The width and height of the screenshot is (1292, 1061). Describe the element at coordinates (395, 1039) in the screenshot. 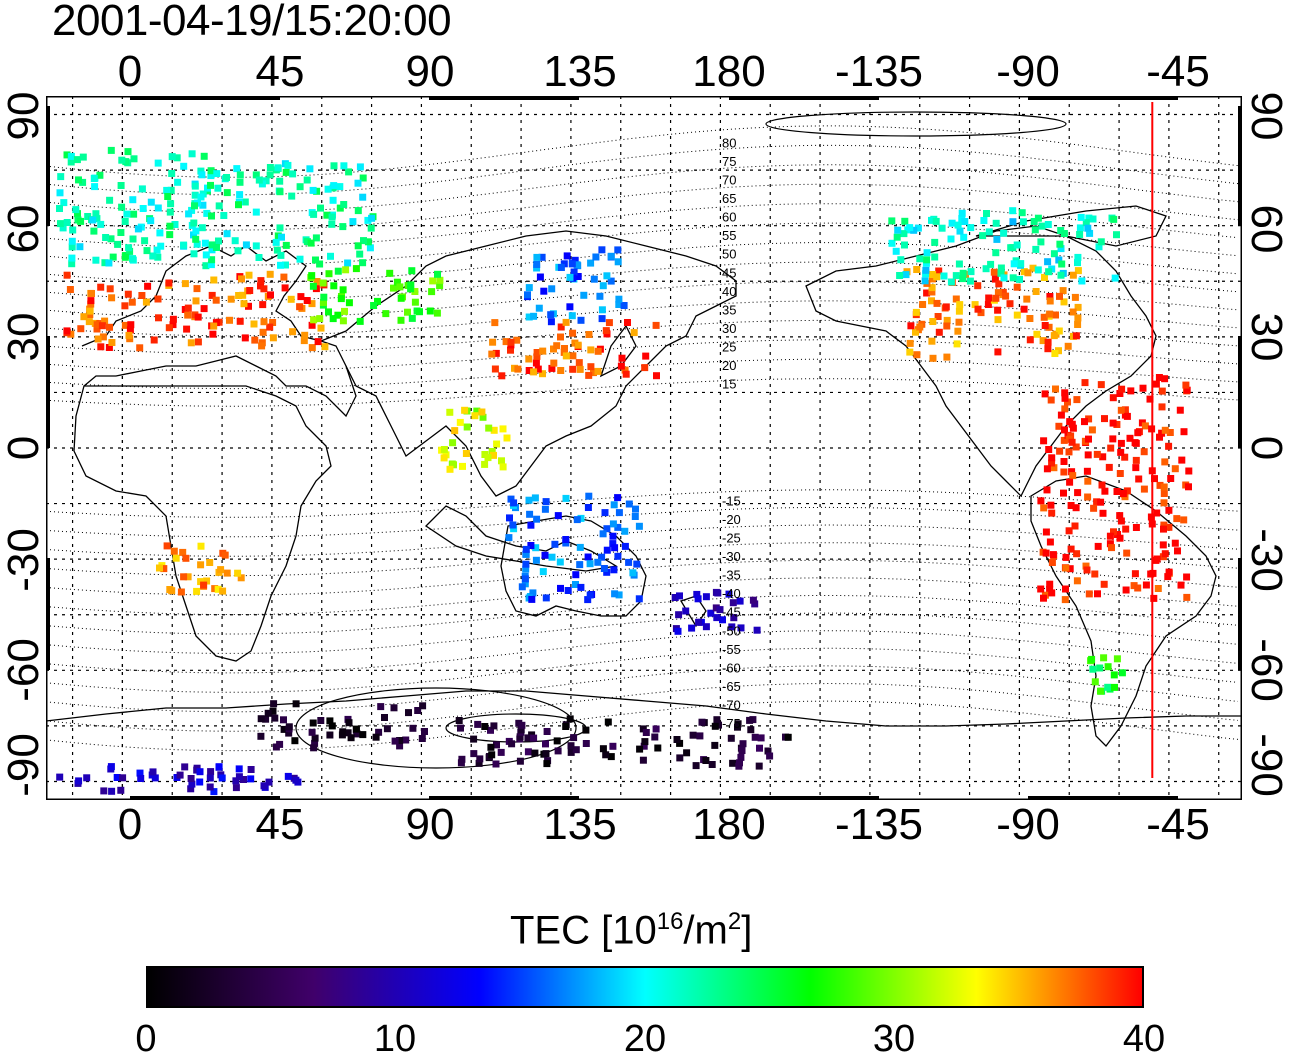

I see `colorbar-tick: 10` at that location.